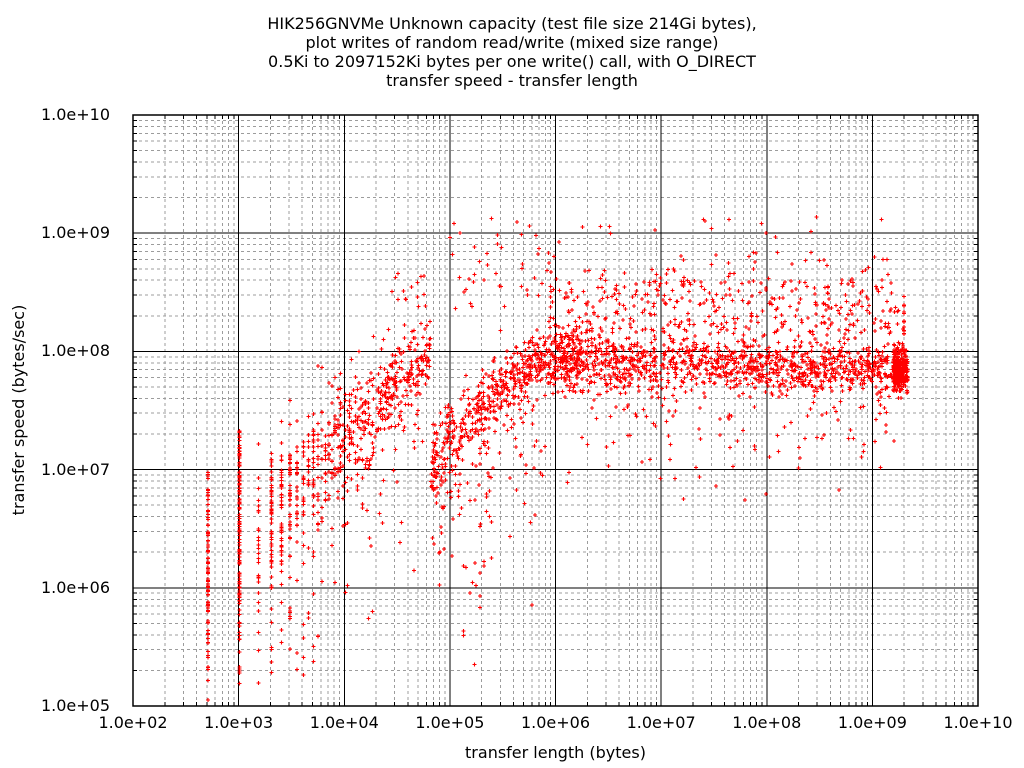 The width and height of the screenshot is (1024, 768). Describe the element at coordinates (75, 351) in the screenshot. I see `y-tick-label-1.0e+08: 1.0e+08` at that location.